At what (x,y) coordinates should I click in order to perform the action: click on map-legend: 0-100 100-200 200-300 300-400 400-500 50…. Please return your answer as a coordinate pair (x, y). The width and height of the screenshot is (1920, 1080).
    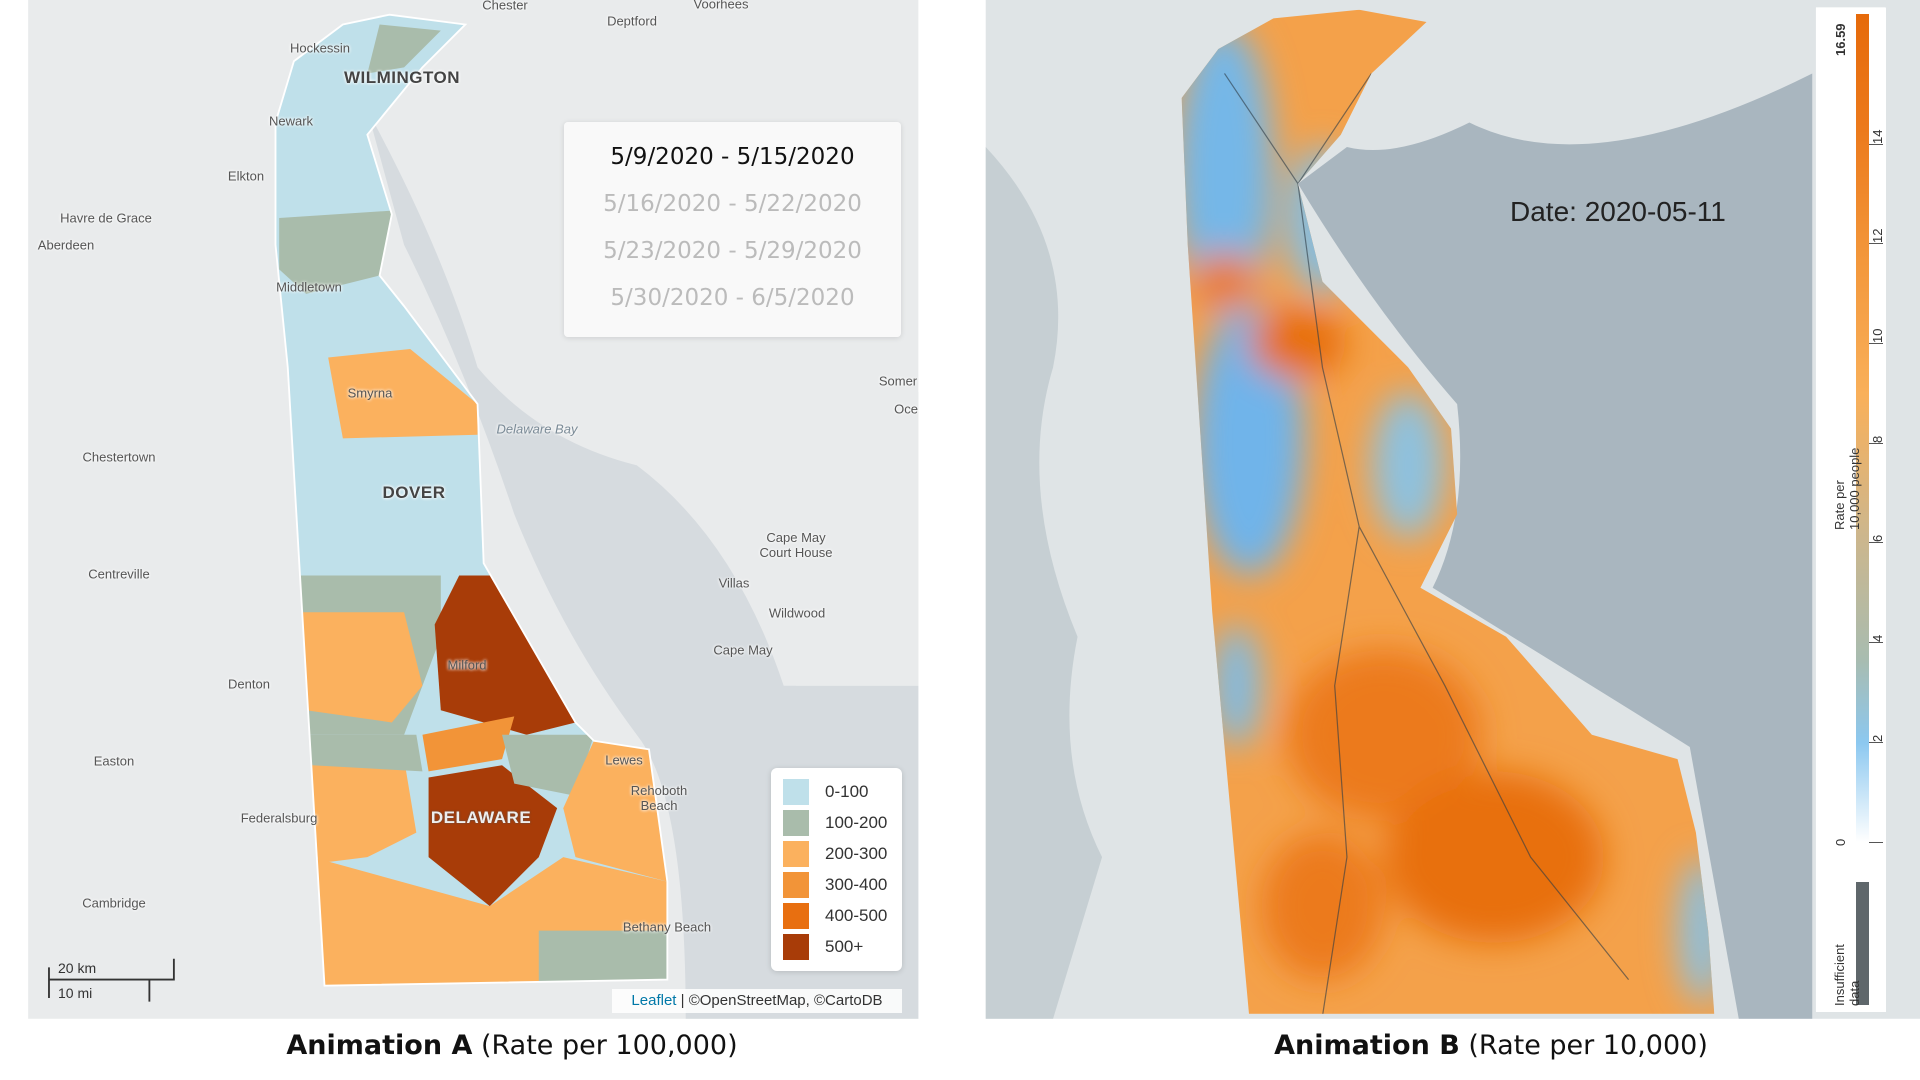
    Looking at the image, I should click on (836, 869).